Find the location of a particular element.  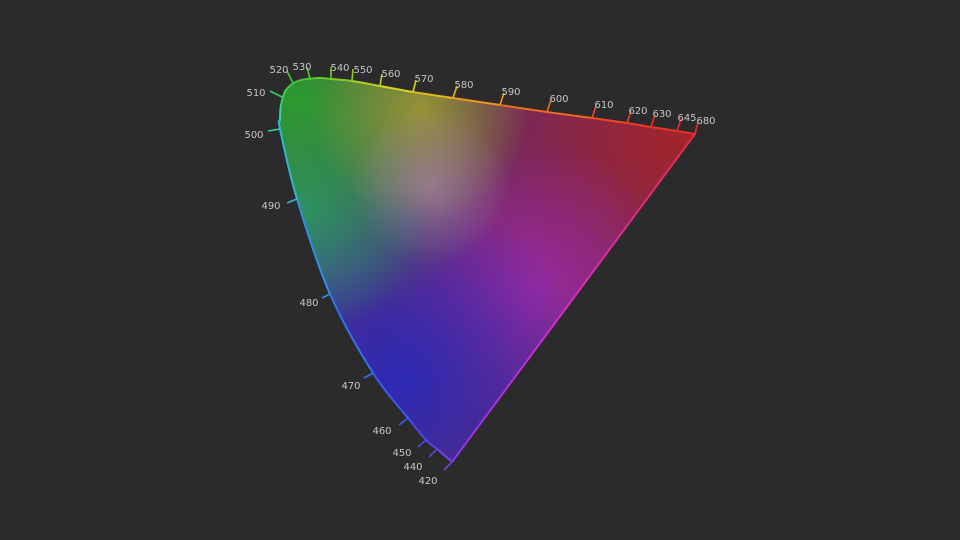

wavelength-label-590: 590 is located at coordinates (510, 92).